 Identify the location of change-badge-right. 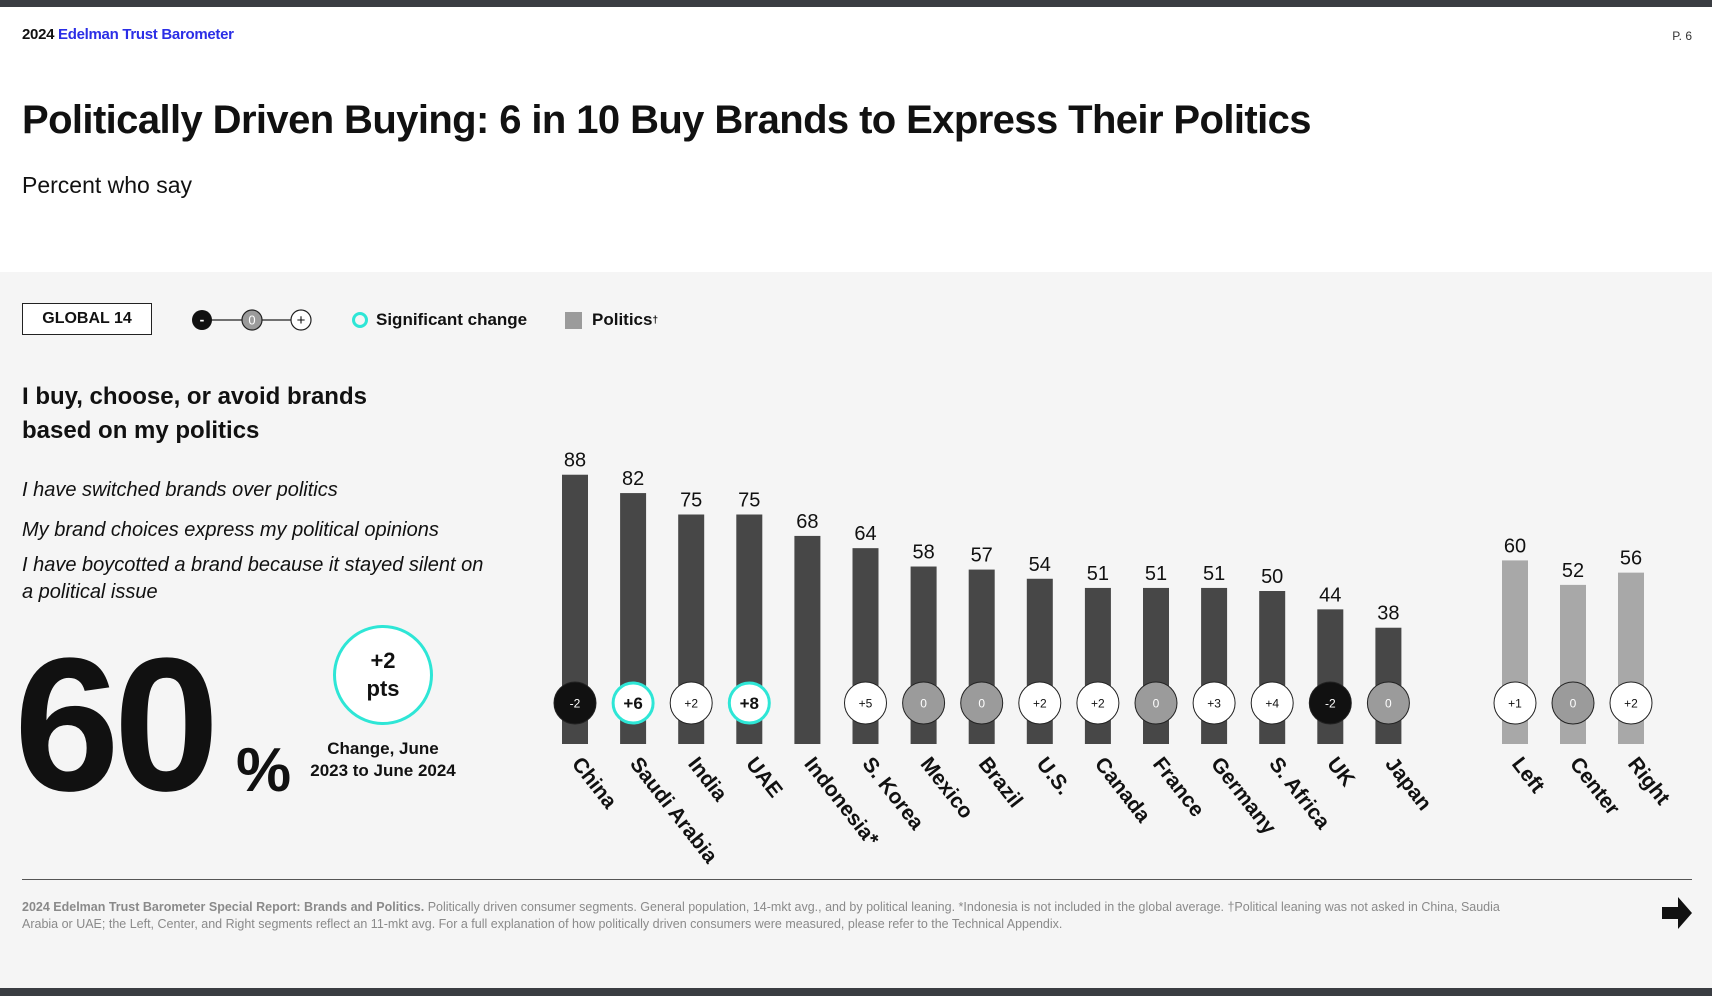
(1631, 703).